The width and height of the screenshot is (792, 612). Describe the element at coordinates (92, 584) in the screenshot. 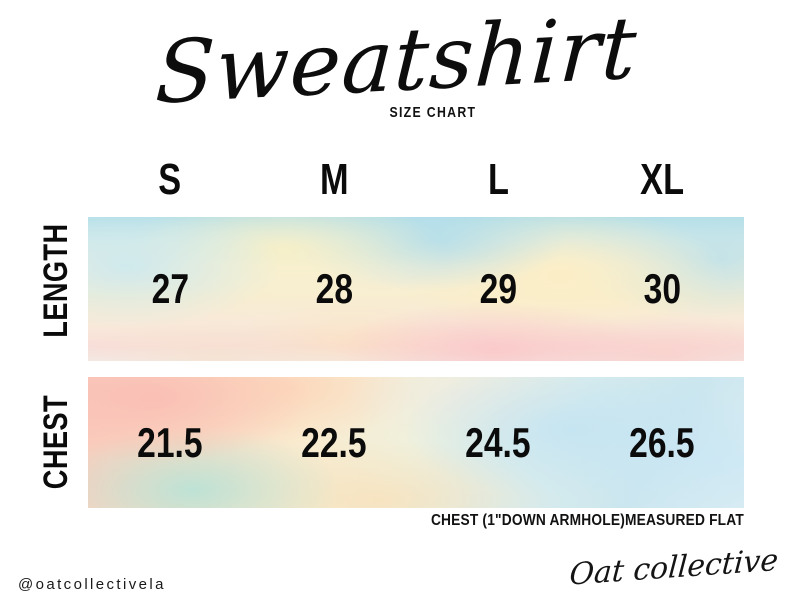

I see `social-handle: @oatcollectivela` at that location.